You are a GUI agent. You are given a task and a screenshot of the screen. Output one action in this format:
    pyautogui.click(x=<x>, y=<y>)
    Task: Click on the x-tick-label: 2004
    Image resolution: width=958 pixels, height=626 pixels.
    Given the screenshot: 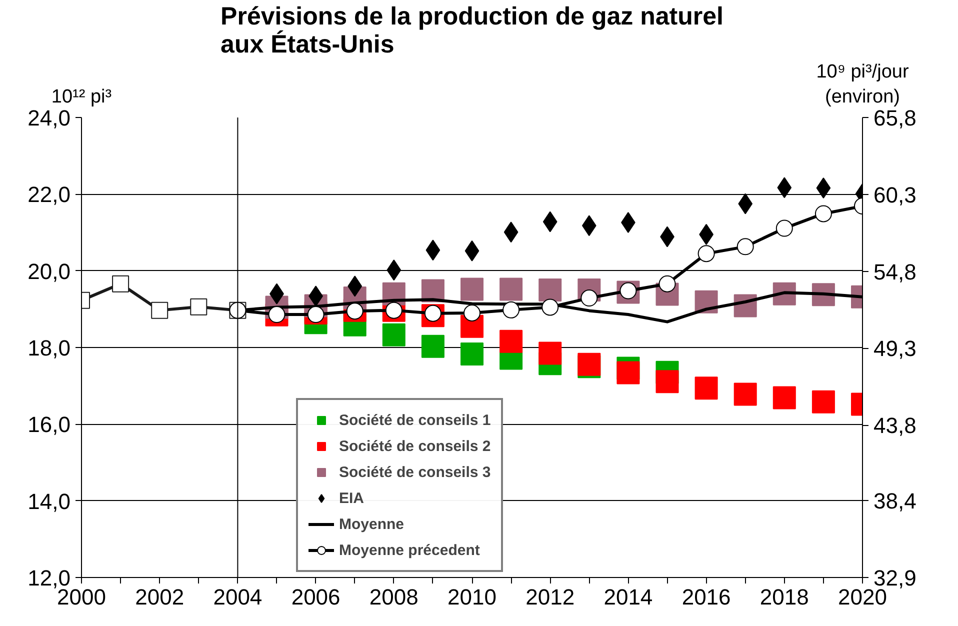 What is the action you would take?
    pyautogui.click(x=237, y=597)
    